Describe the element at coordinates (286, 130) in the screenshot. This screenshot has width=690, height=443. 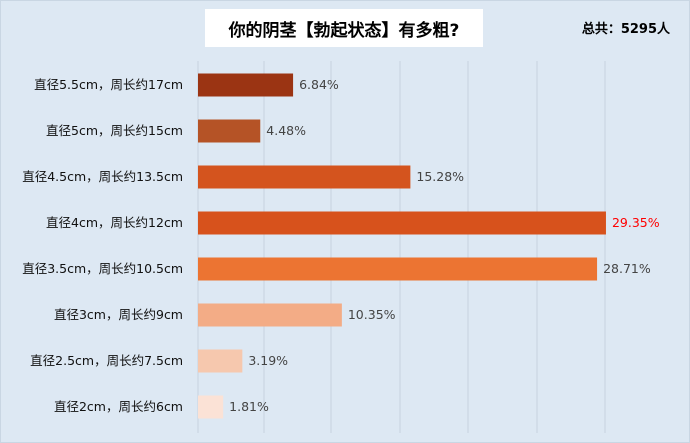
I see `data-label: 4.48%` at that location.